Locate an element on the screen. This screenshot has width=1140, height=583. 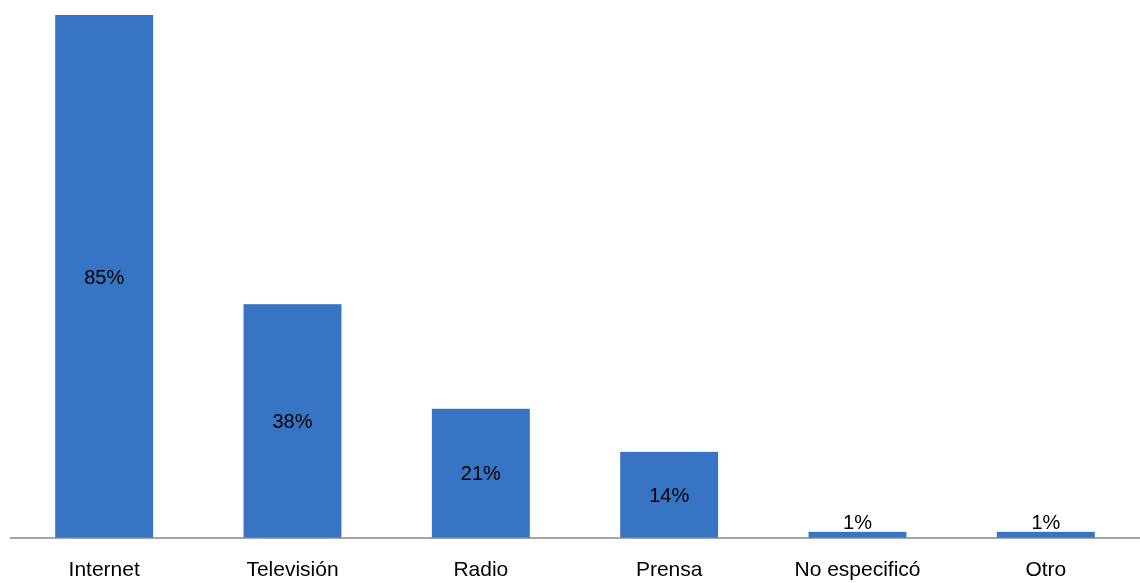
data-label: 38% is located at coordinates (292, 421).